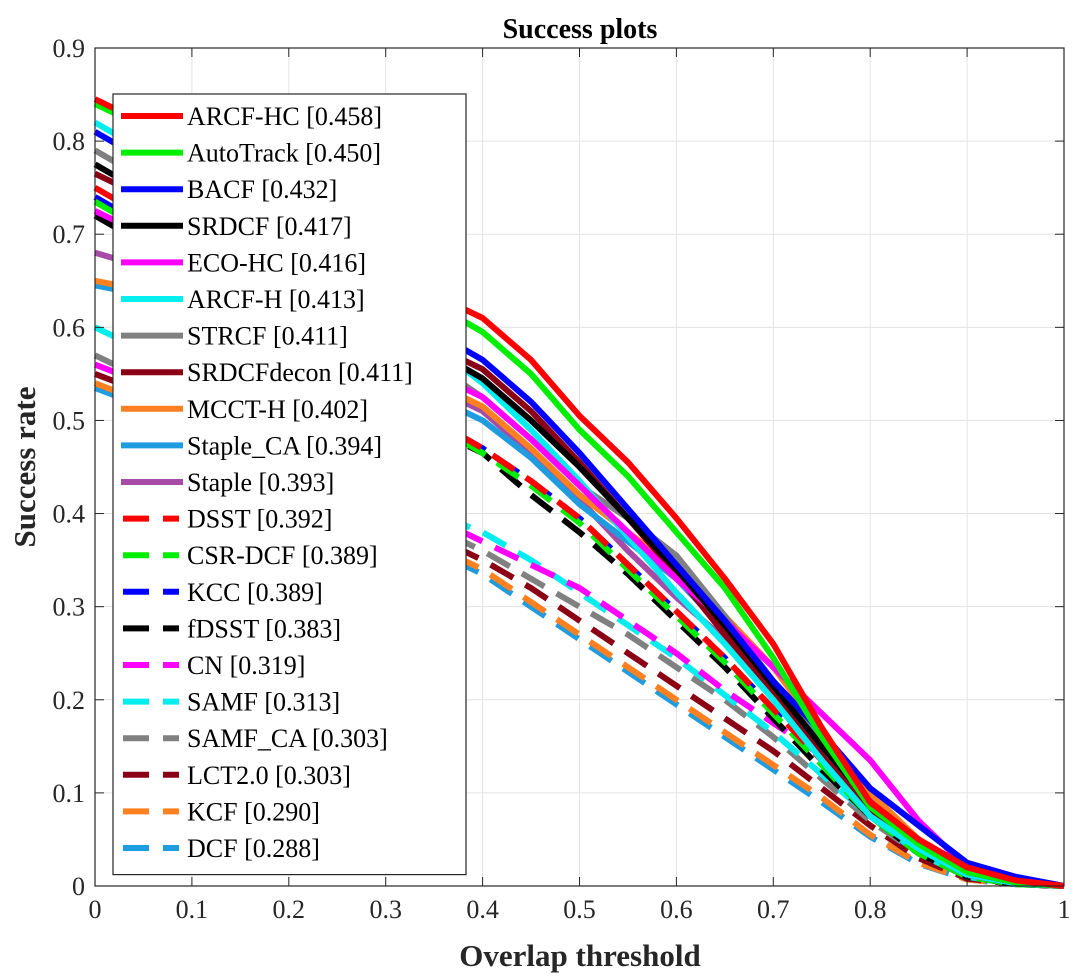 This screenshot has height=976, width=1085. I want to click on legend-label: CSR-DCF [0.389], so click(282, 555).